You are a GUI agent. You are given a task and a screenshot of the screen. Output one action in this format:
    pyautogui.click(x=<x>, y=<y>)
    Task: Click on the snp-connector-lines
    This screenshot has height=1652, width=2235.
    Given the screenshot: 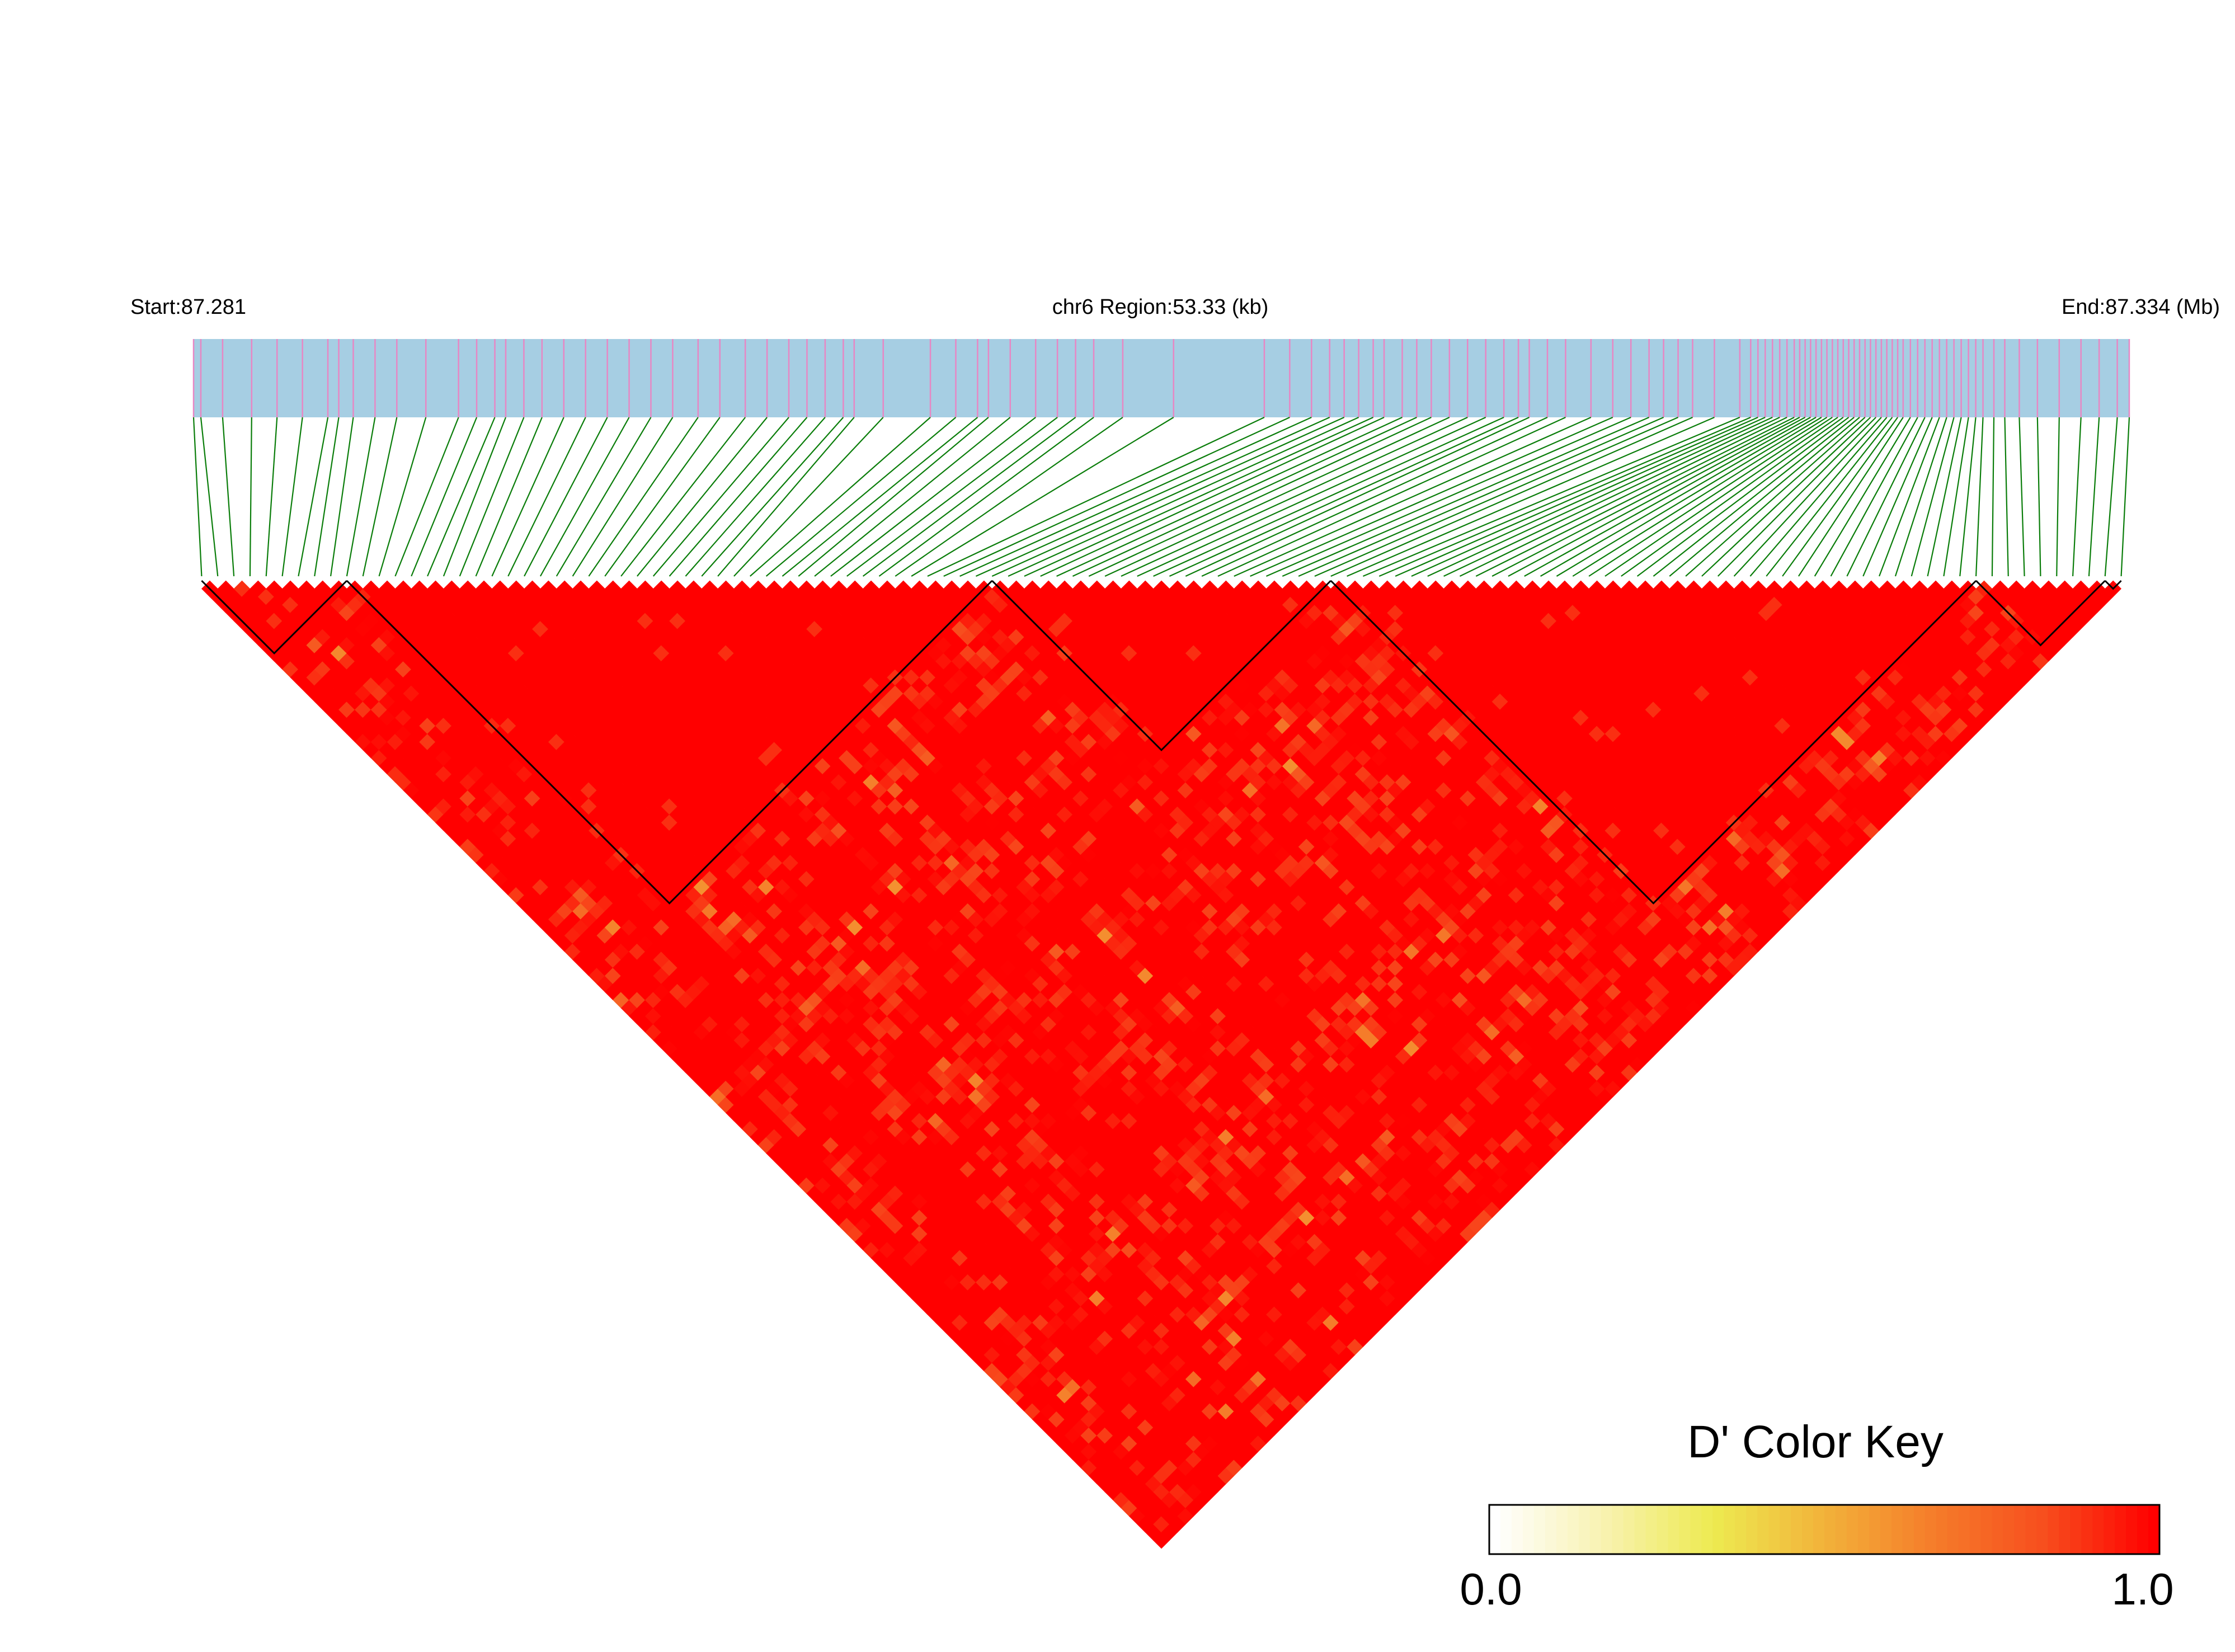 What is the action you would take?
    pyautogui.click(x=1161, y=497)
    